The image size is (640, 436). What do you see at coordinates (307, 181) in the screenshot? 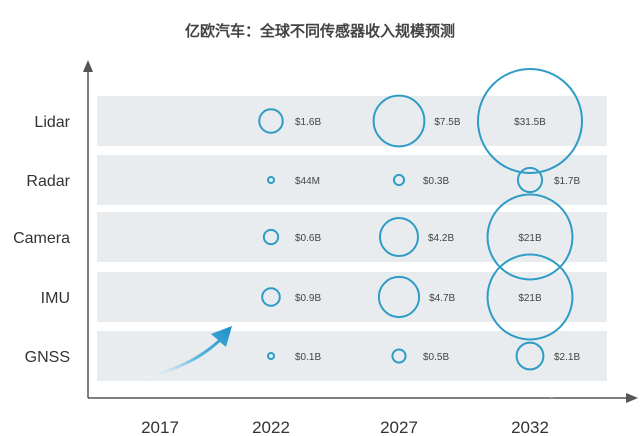
I see `value-label: $44M` at bounding box center [307, 181].